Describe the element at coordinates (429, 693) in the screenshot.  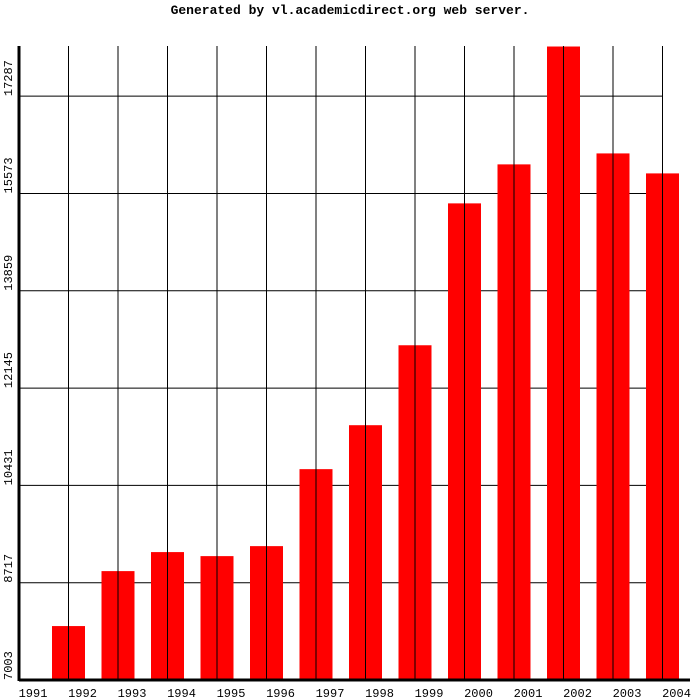
I see `x-tick-label: 1999` at that location.